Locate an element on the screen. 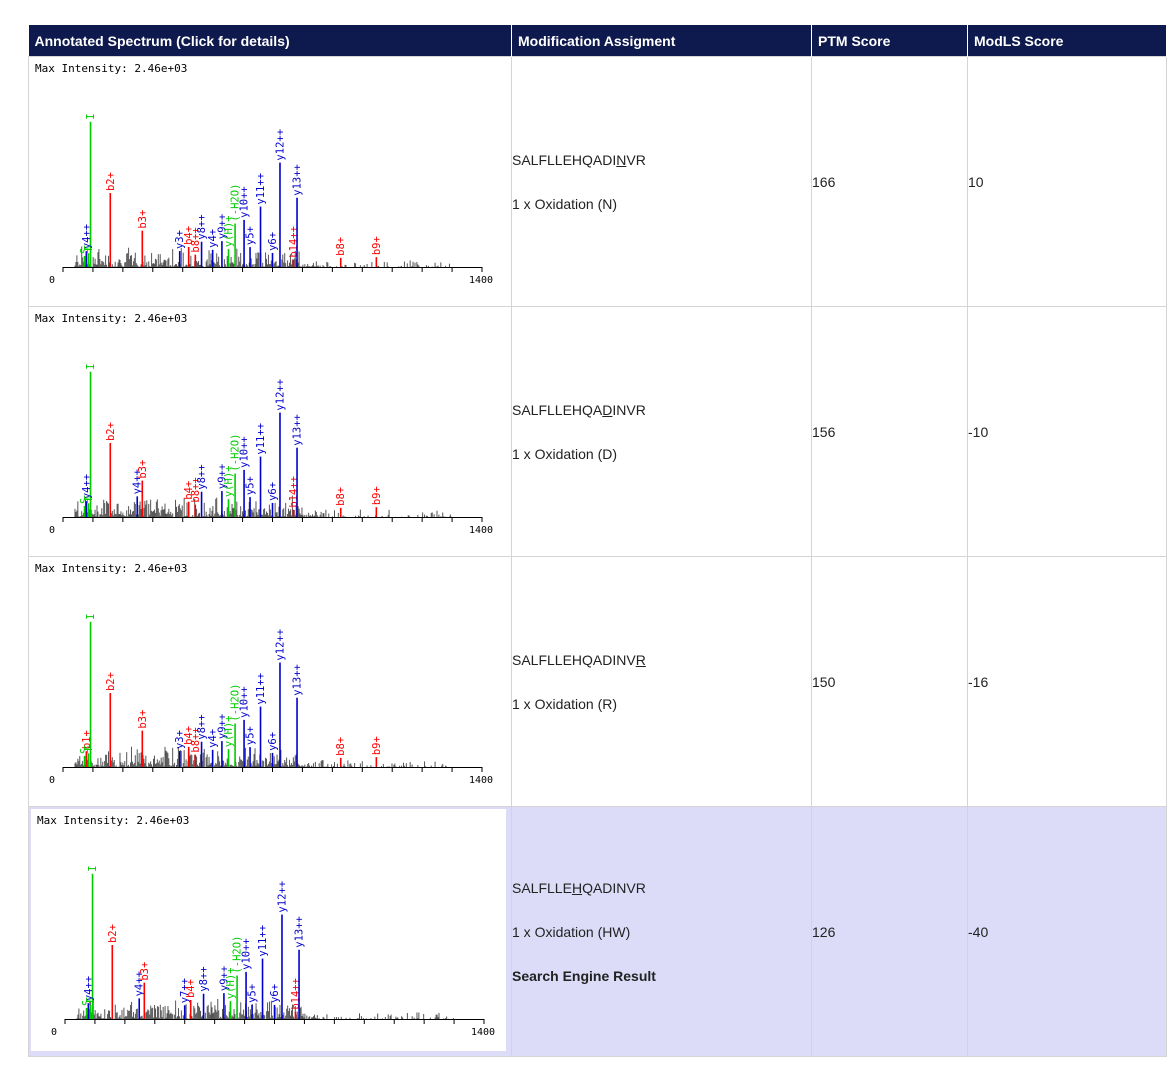 This screenshot has height=1080, width=1174. peak-label: y10++ is located at coordinates (245, 452).